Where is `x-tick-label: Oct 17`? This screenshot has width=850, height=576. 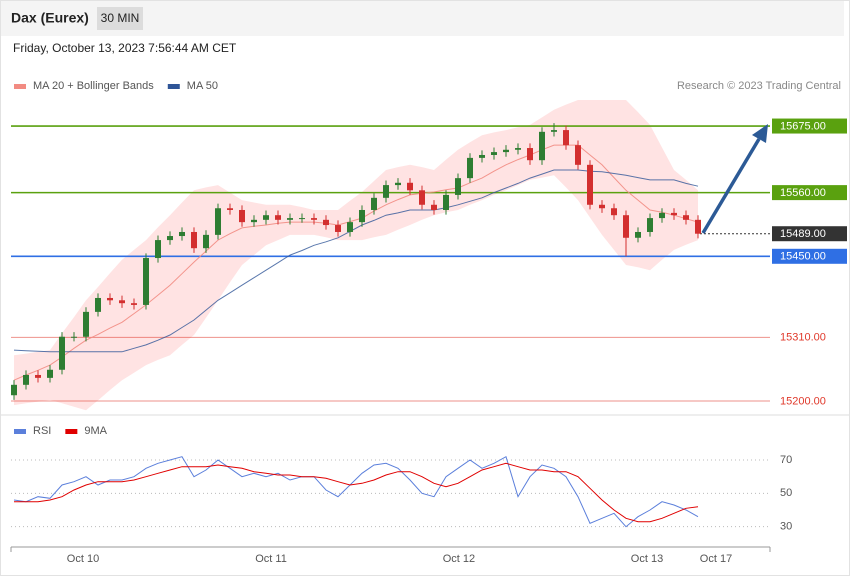 x-tick-label: Oct 17 is located at coordinates (716, 559).